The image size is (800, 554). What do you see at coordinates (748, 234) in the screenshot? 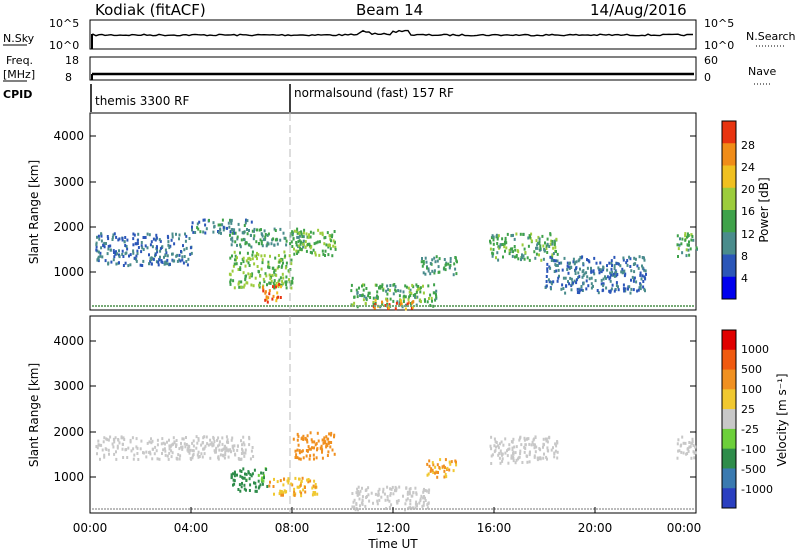
I see `power-cbar-tick-12: 12` at bounding box center [748, 234].